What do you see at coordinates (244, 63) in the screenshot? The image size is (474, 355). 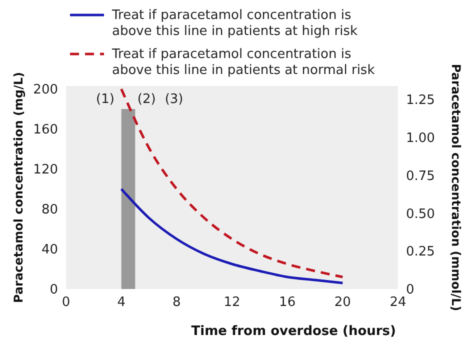 I see `legend-label: Treat if paracetamol concentration is above this line in patients at normal risk` at bounding box center [244, 63].